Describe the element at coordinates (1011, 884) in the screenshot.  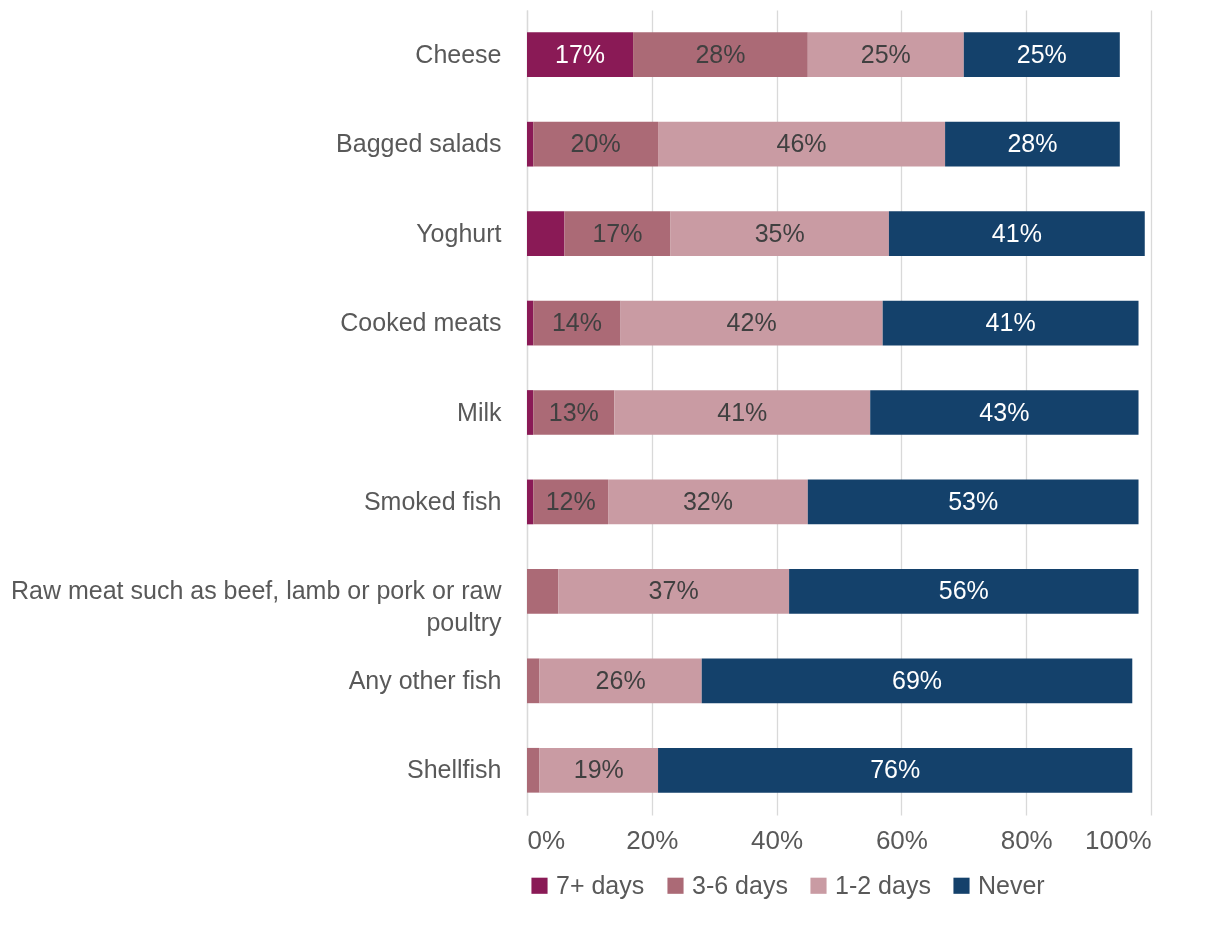
I see `legend-label: Never` at that location.